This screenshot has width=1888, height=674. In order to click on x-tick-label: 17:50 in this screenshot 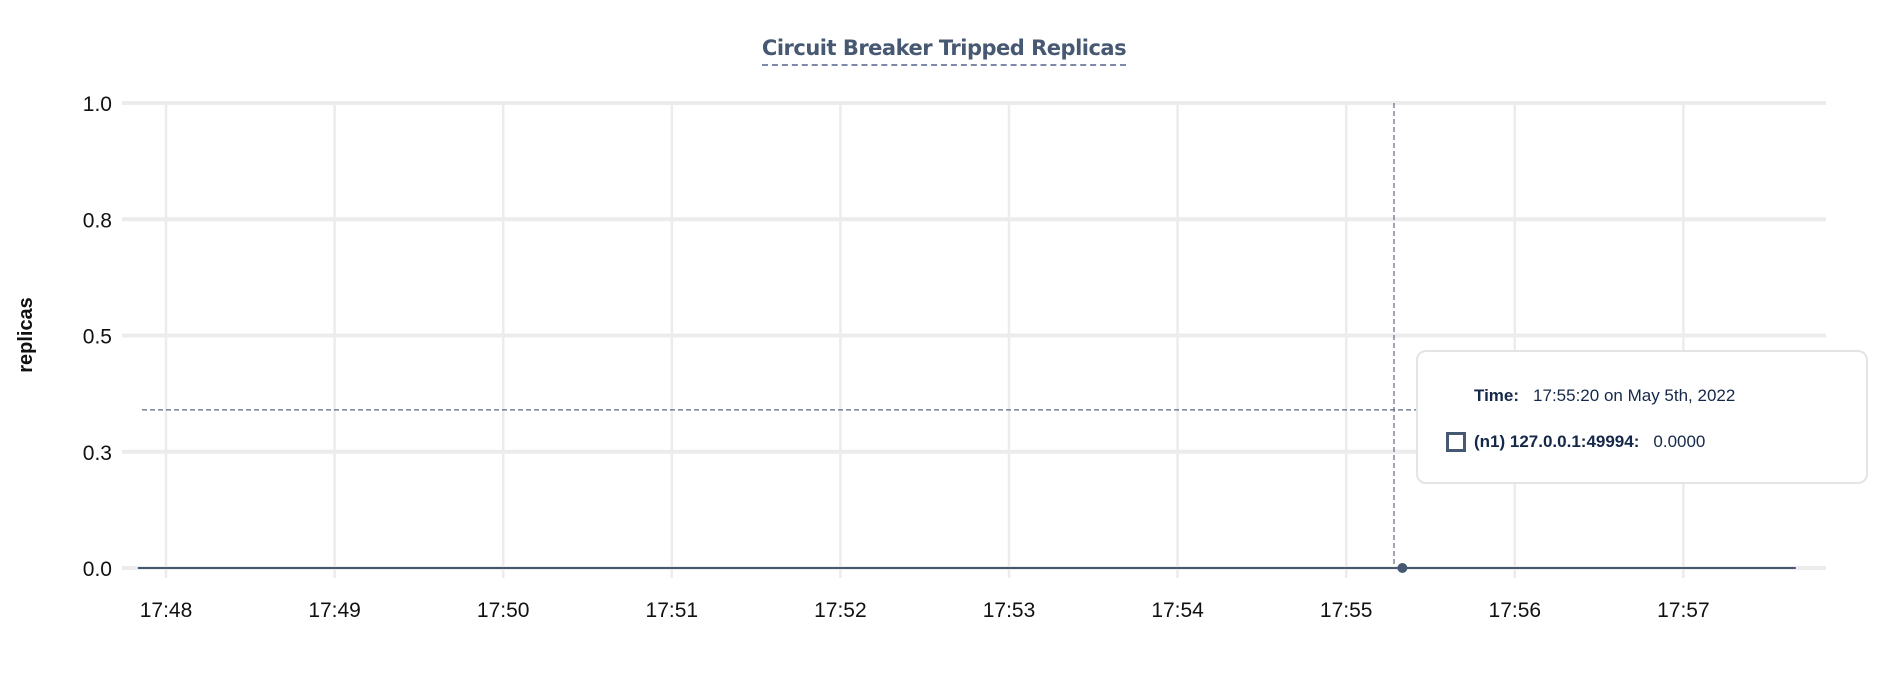, I will do `click(503, 610)`.